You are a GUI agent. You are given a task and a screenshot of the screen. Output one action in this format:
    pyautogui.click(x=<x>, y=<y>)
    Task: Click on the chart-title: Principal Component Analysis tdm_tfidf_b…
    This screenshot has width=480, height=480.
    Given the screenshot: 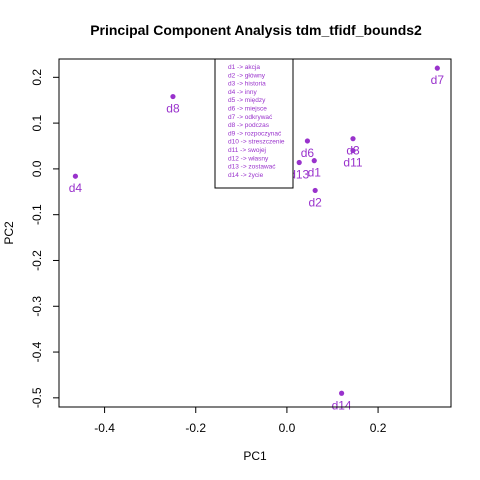 What is the action you would take?
    pyautogui.click(x=256, y=30)
    